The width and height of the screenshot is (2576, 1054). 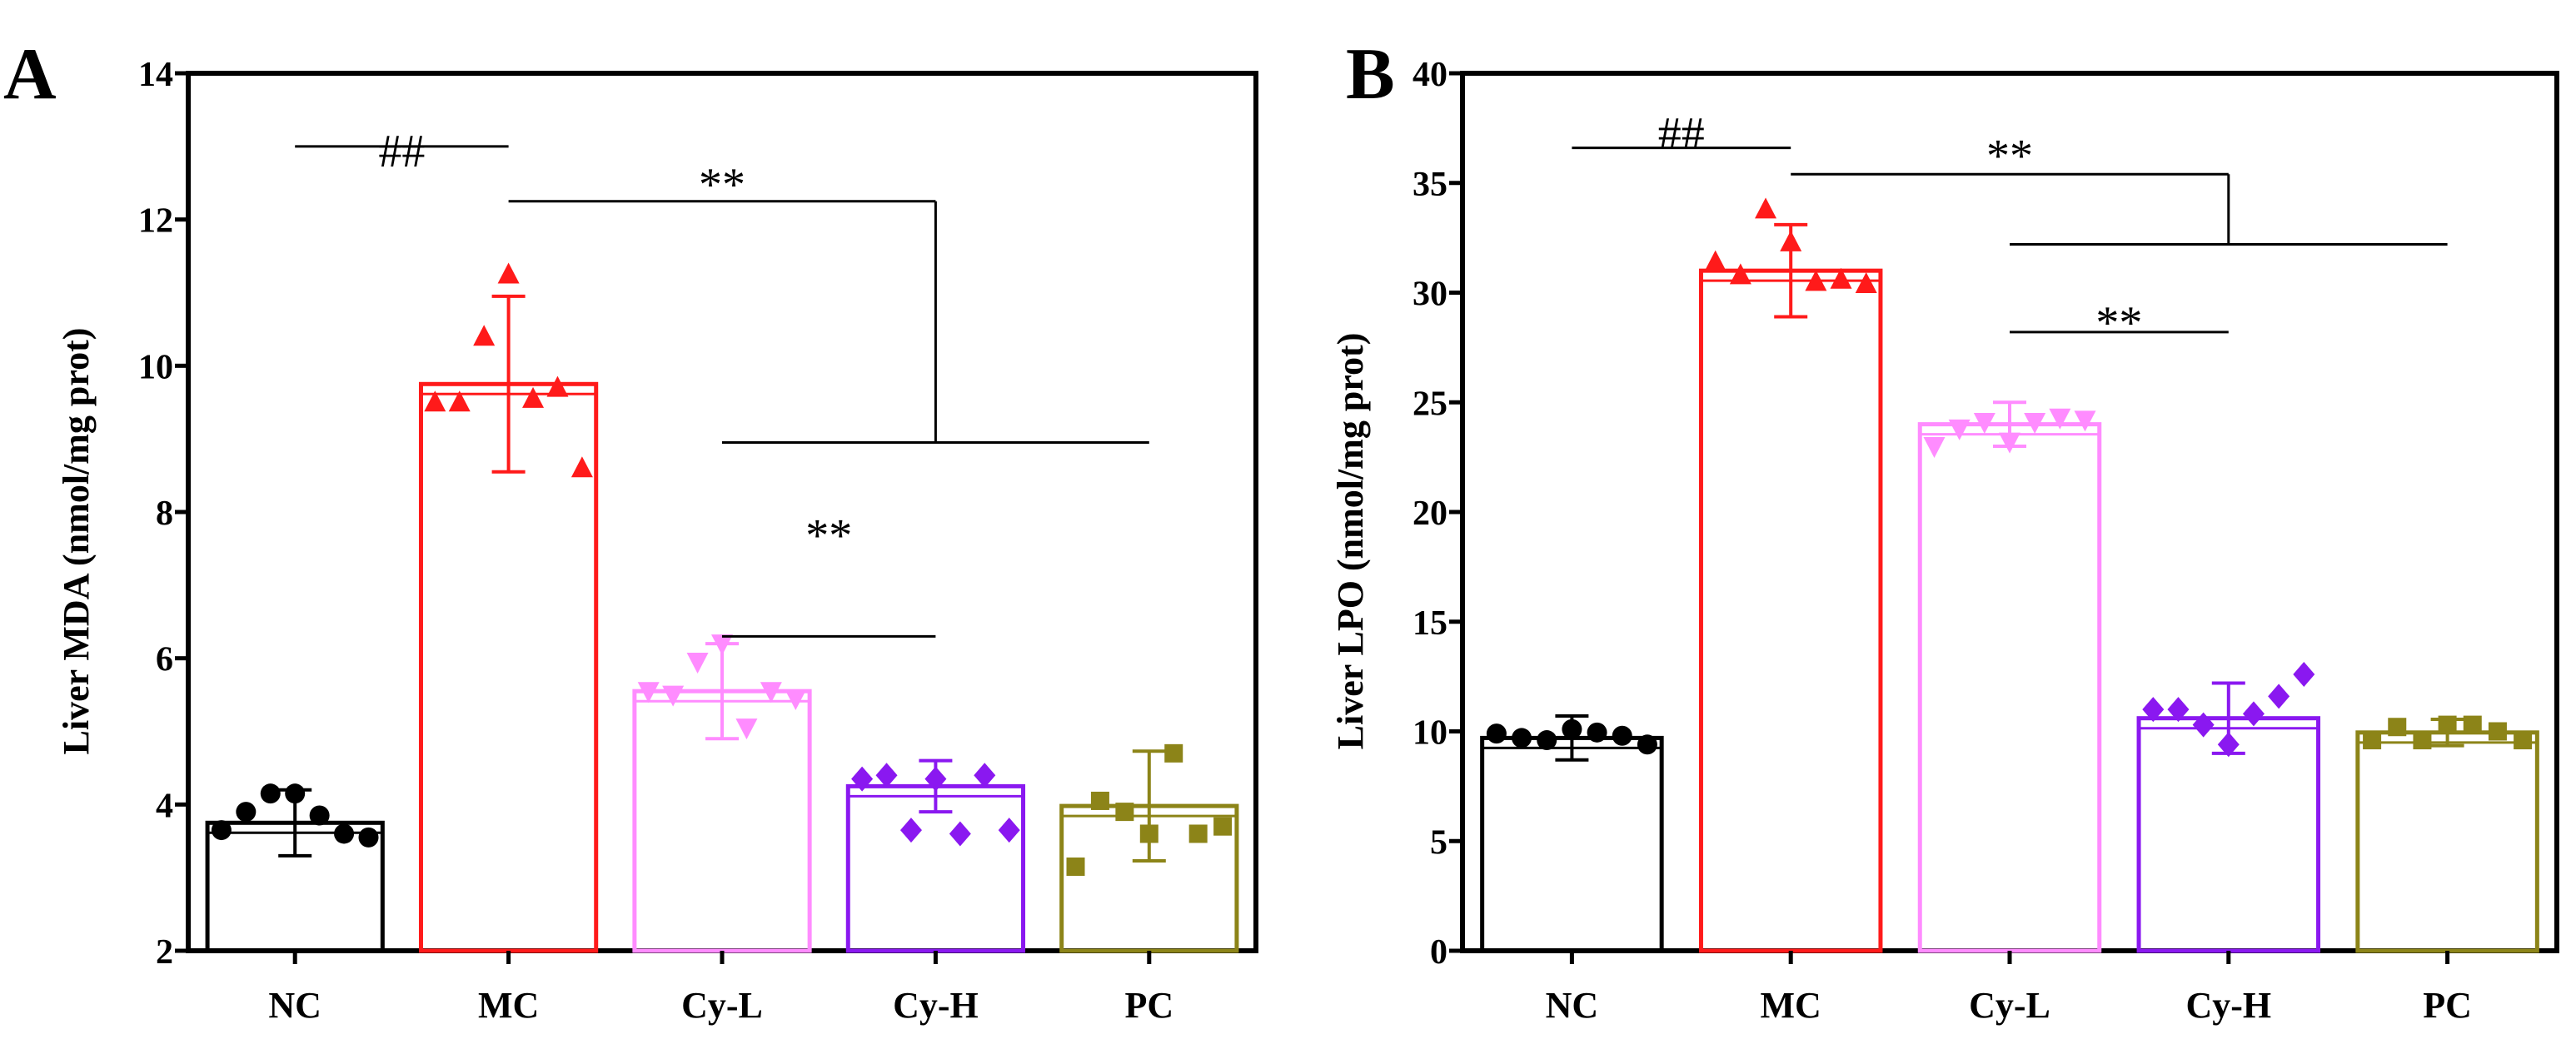 What do you see at coordinates (1430, 404) in the screenshot?
I see `panel-b-y-tick-label: 25` at bounding box center [1430, 404].